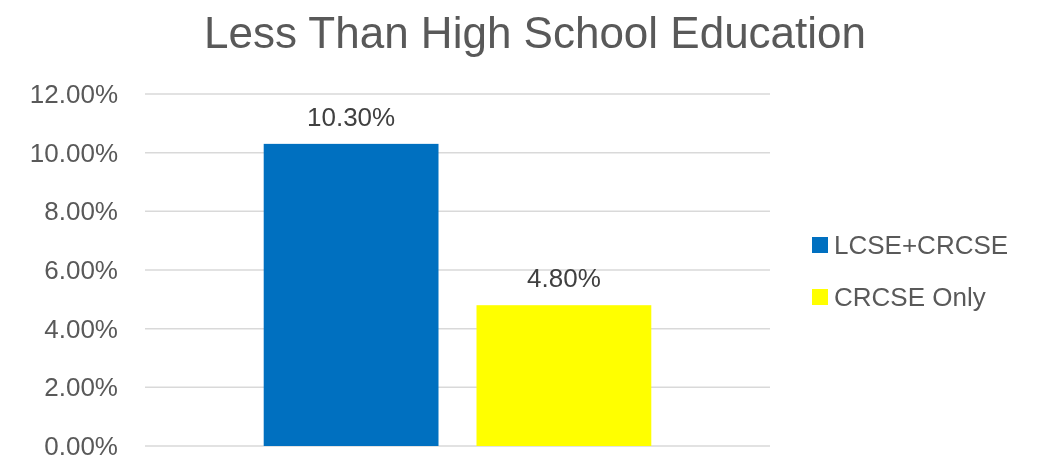  What do you see at coordinates (81, 387) in the screenshot?
I see `y-tick-label: 2.00%` at bounding box center [81, 387].